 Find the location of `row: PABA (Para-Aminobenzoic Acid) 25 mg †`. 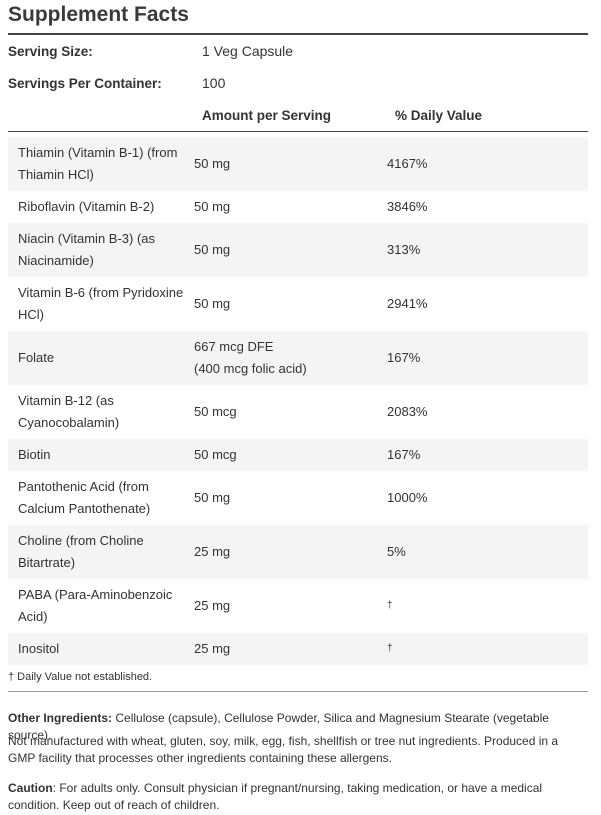

row: PABA (Para-Aminobenzoic Acid) 25 mg † is located at coordinates (298, 606).